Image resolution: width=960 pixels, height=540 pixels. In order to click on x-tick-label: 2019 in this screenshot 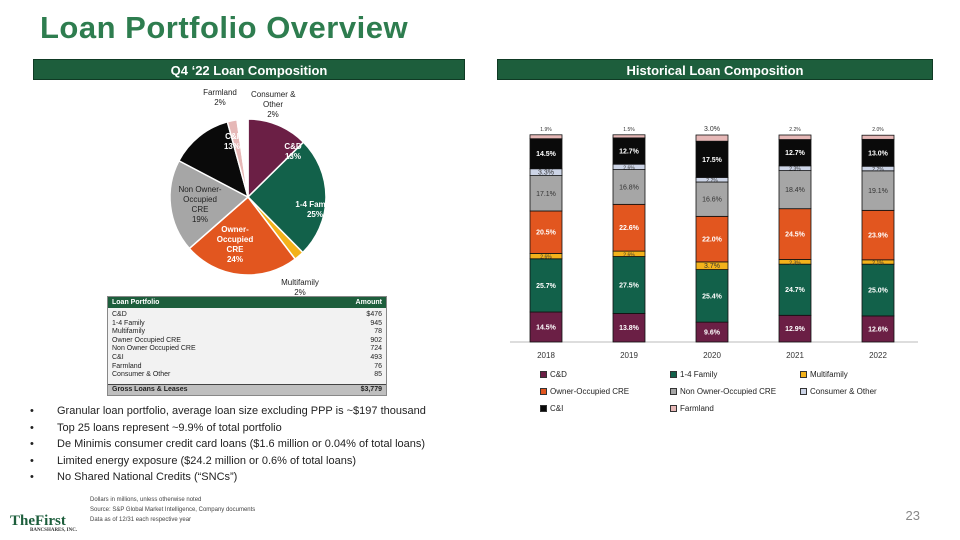, I will do `click(629, 355)`.